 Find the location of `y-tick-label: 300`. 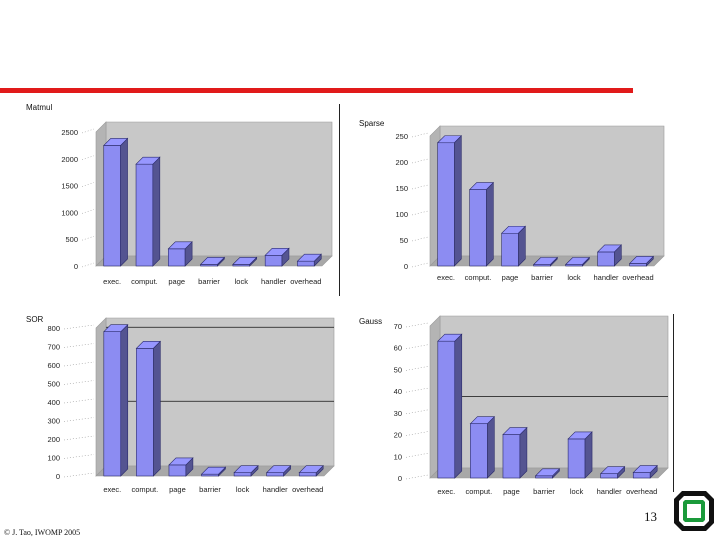

y-tick-label: 300 is located at coordinates (53, 421).